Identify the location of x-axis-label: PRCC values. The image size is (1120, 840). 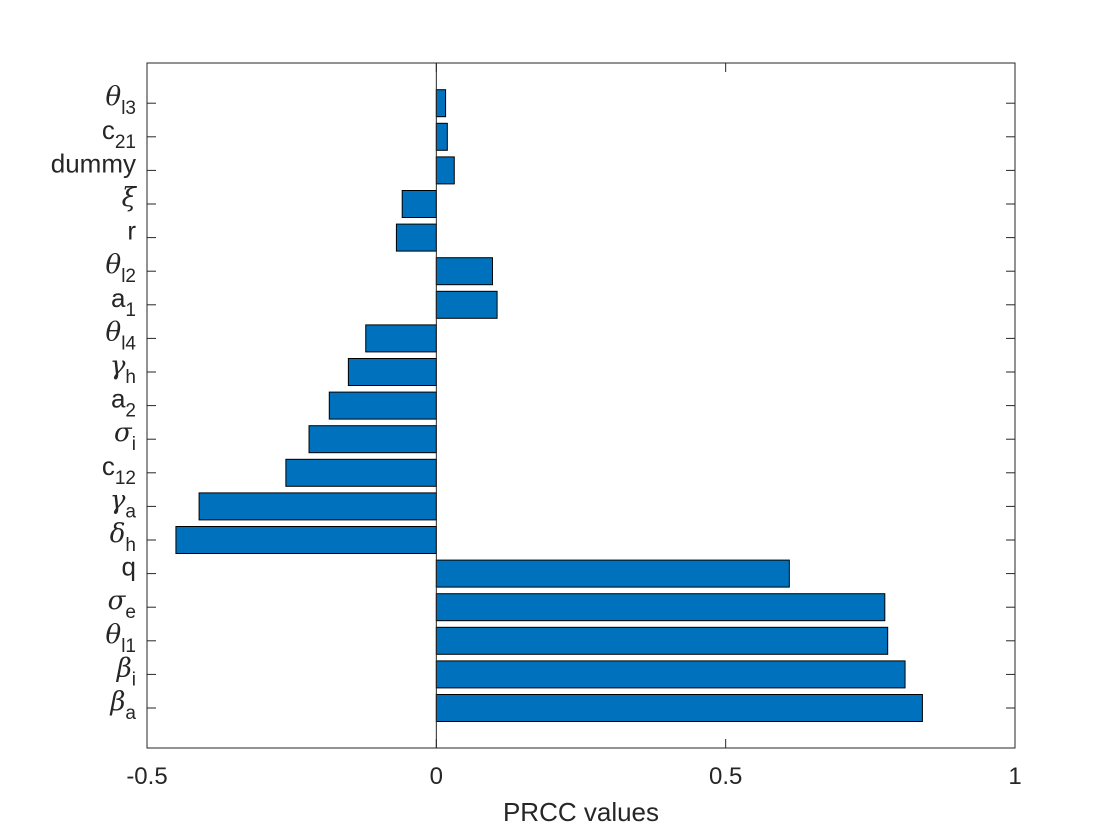
(581, 812).